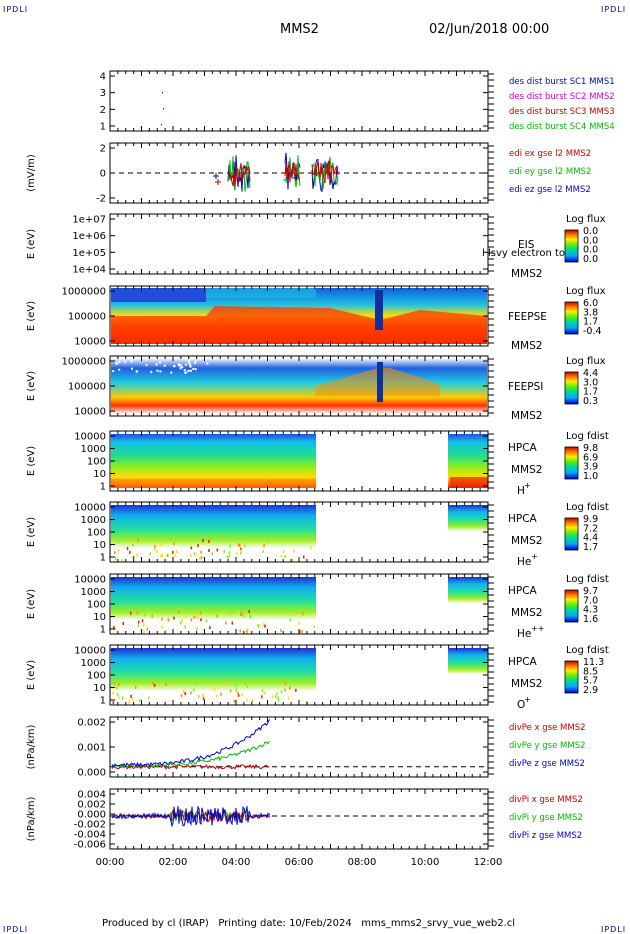  I want to click on colorbar-tick: 2.9, so click(590, 690).